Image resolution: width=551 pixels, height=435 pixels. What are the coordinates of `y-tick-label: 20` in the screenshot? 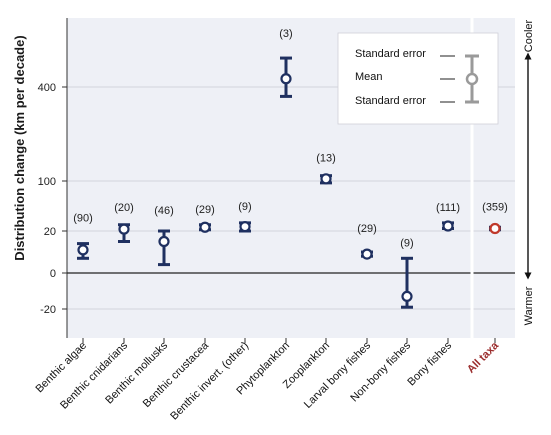 It's located at (50, 232).